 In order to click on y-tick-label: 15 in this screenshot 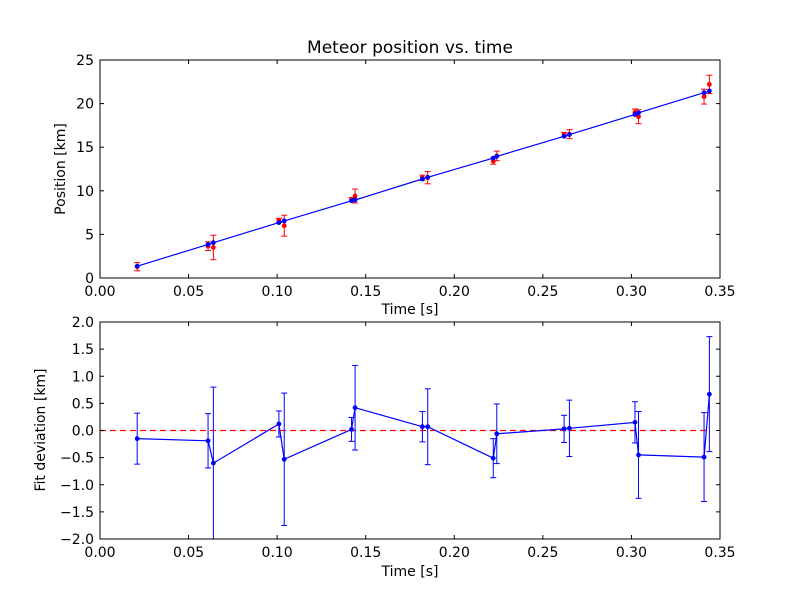, I will do `click(85, 148)`.